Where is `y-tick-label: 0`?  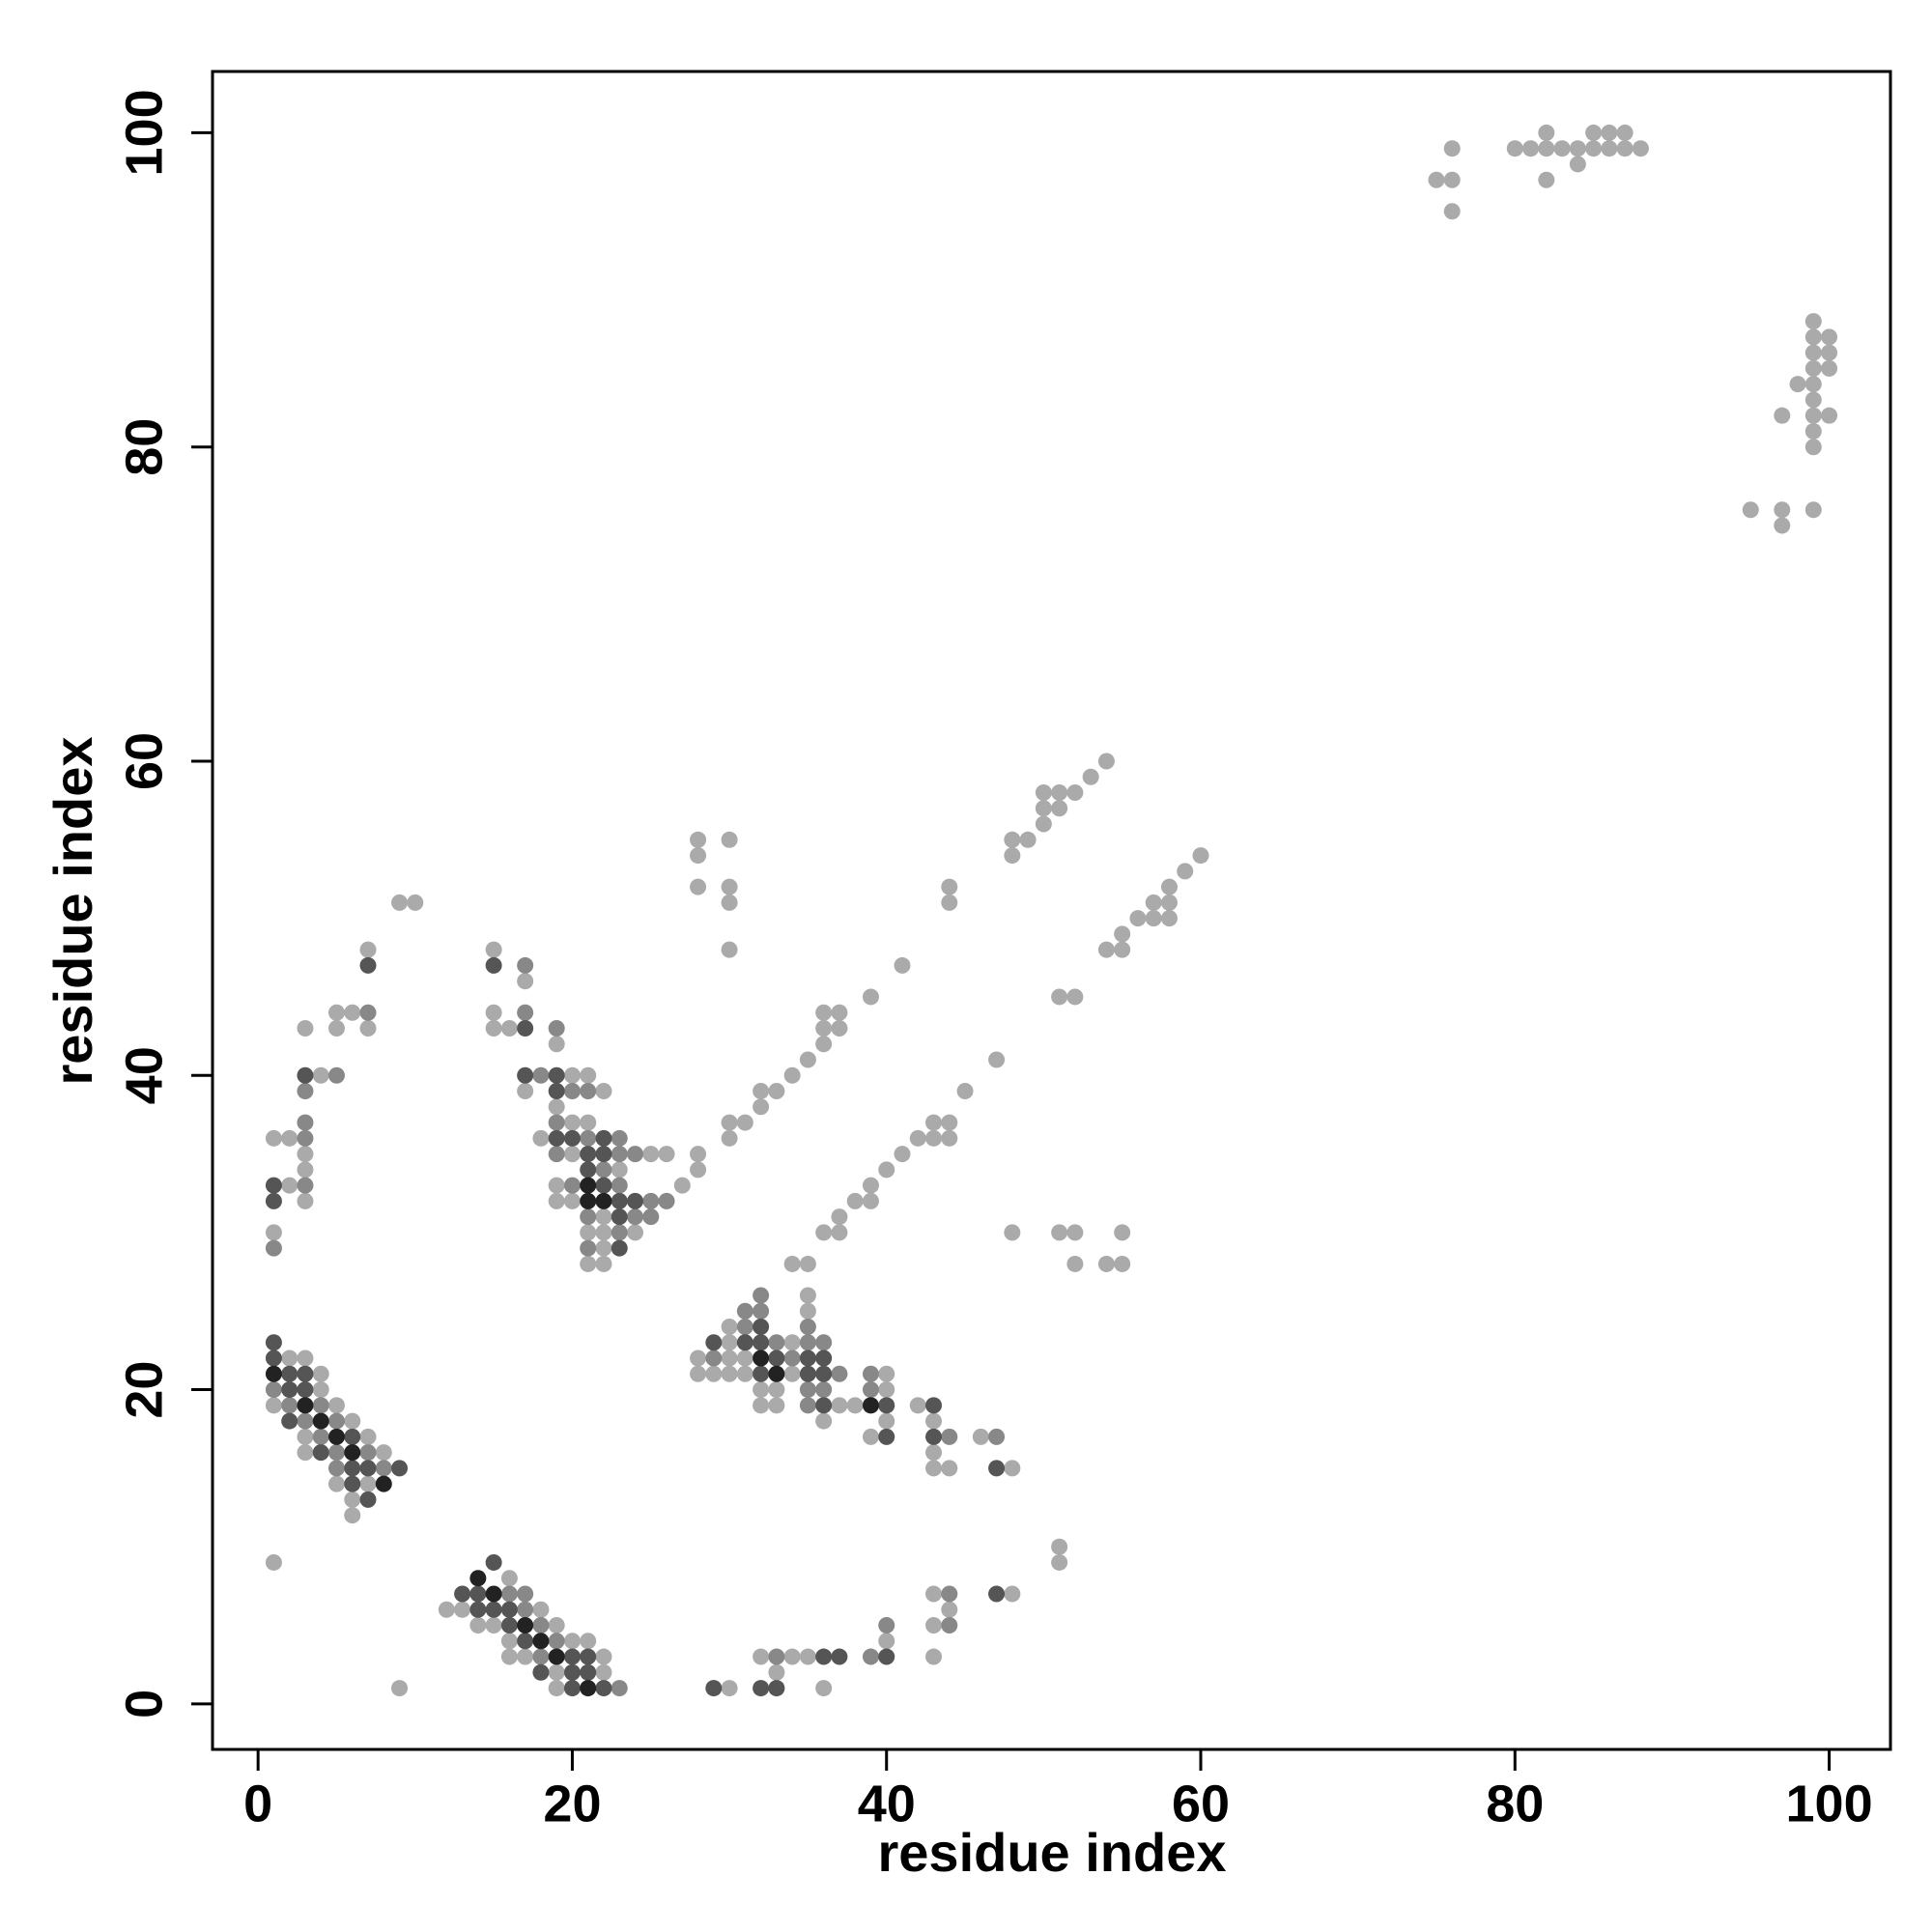
y-tick-label: 0 is located at coordinates (144, 1704).